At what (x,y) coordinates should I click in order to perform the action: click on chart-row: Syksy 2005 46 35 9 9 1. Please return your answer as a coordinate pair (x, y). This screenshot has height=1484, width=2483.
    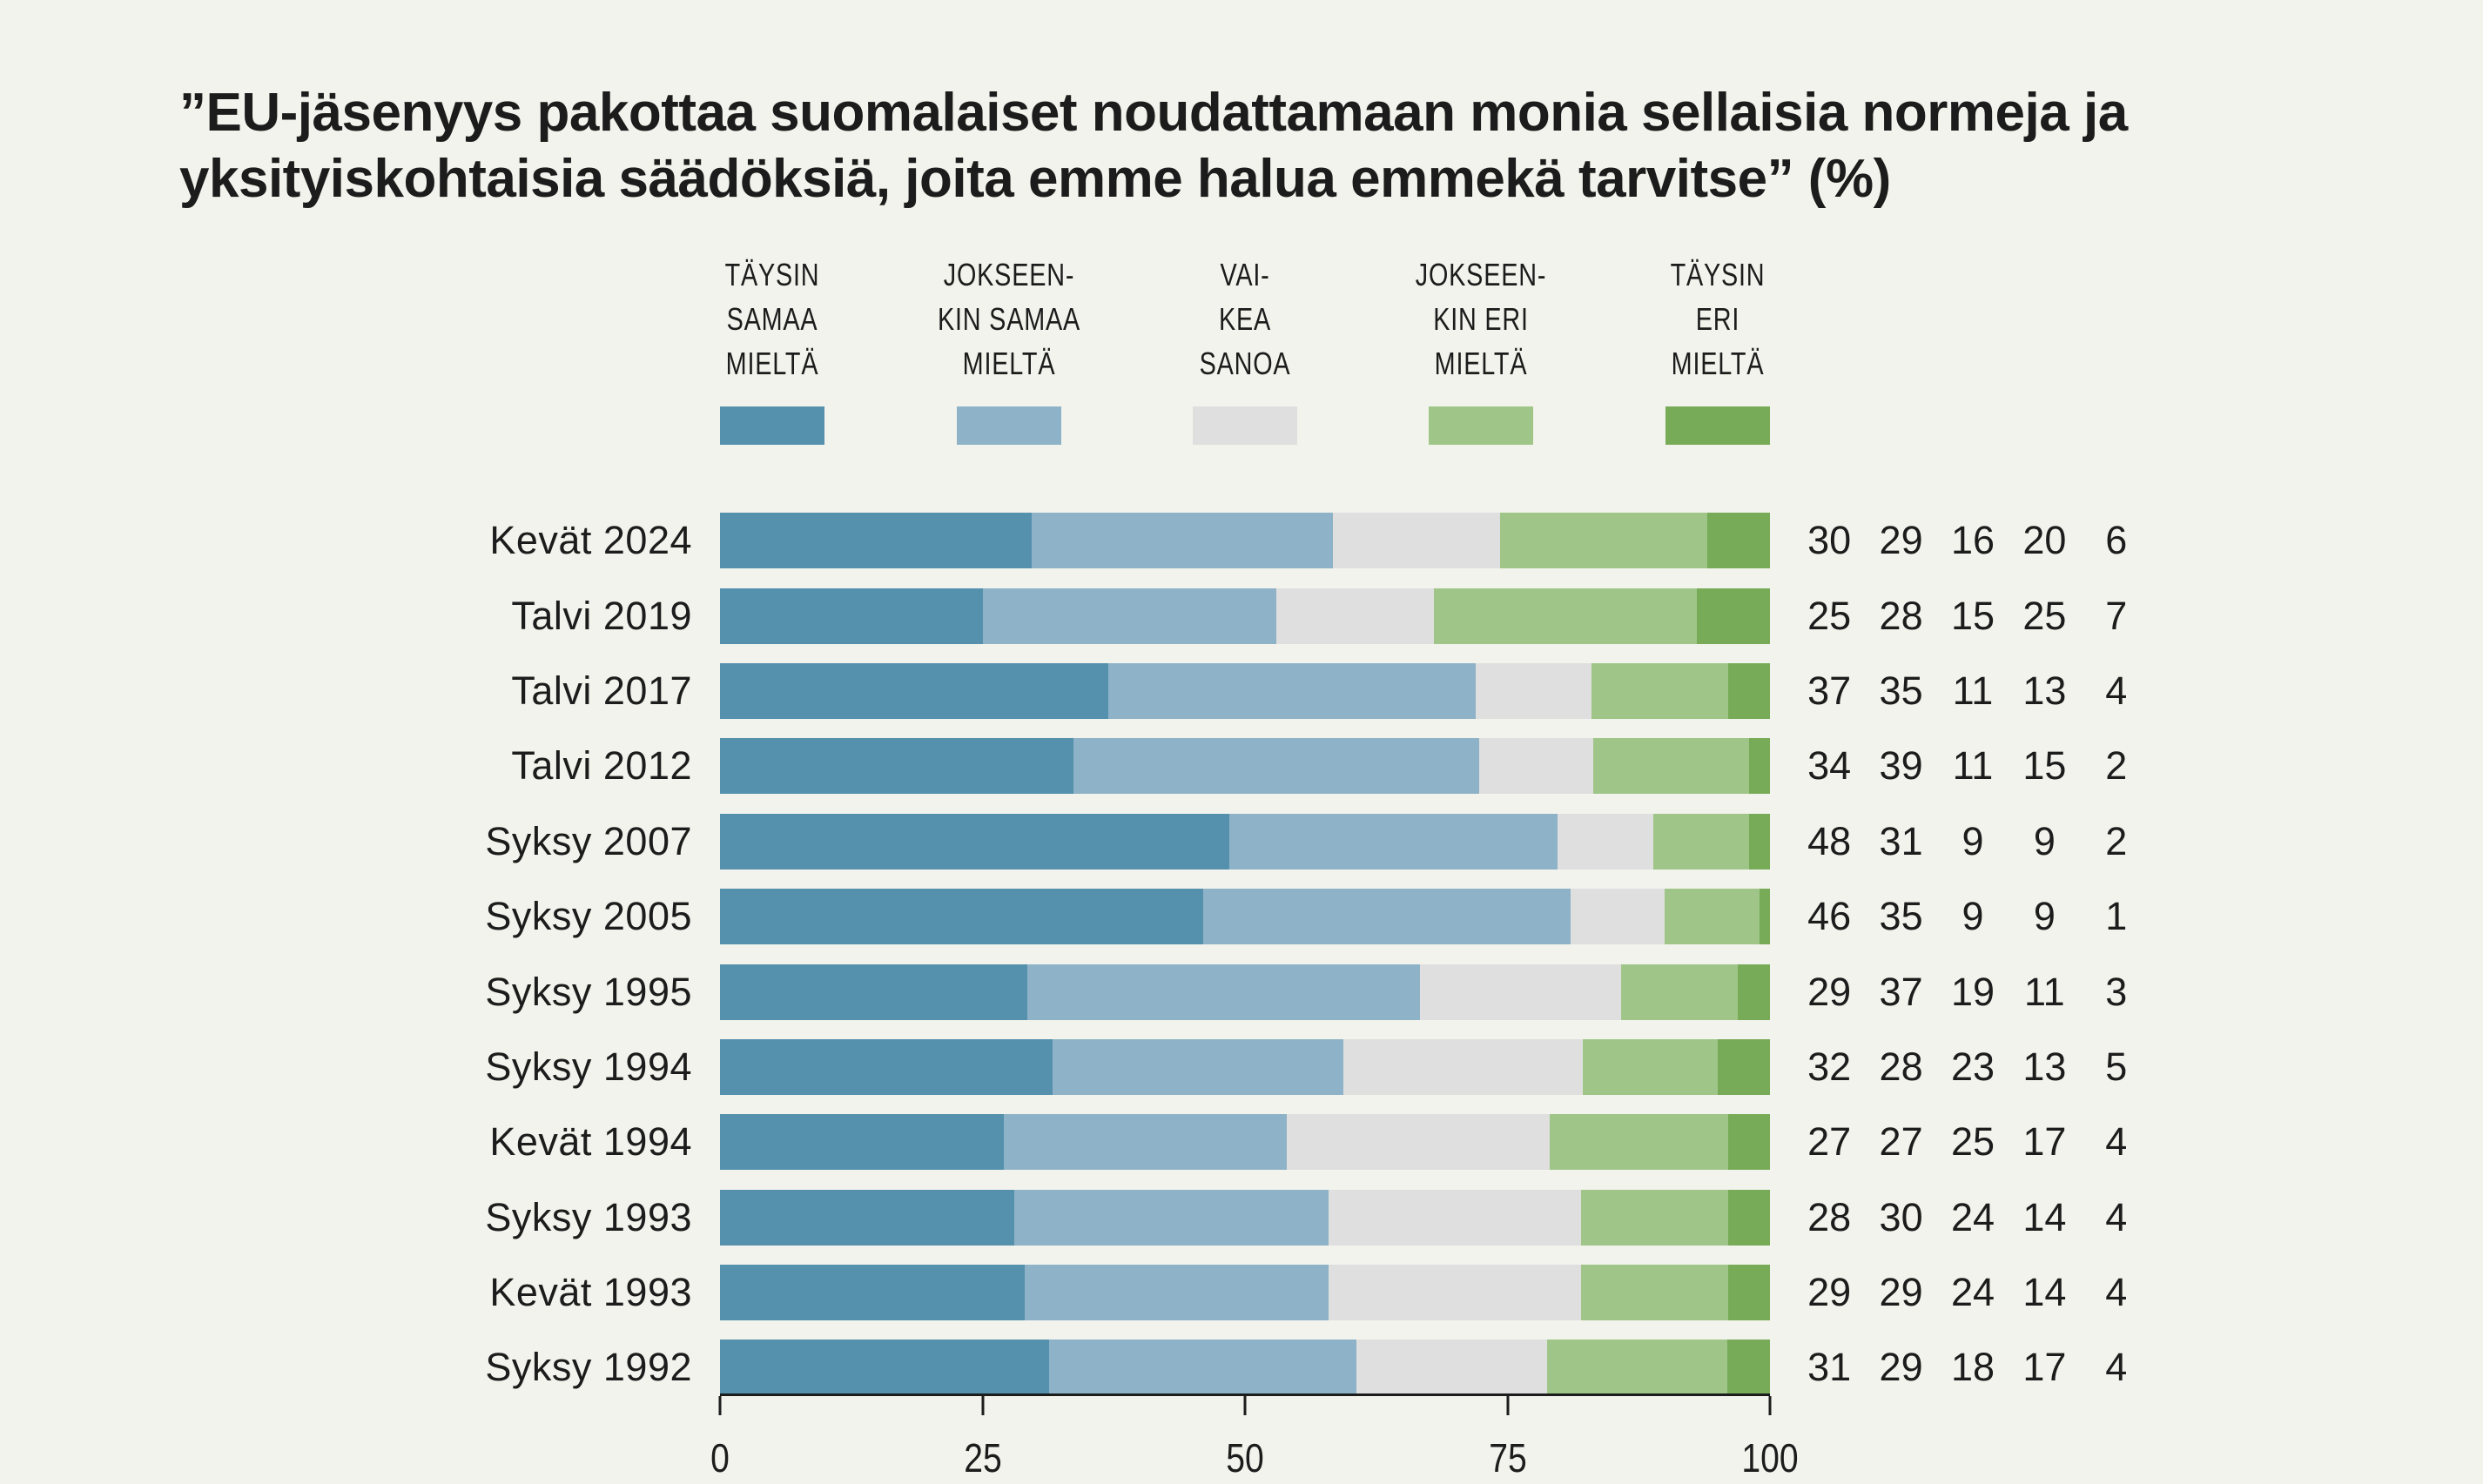
    Looking at the image, I should click on (1241, 916).